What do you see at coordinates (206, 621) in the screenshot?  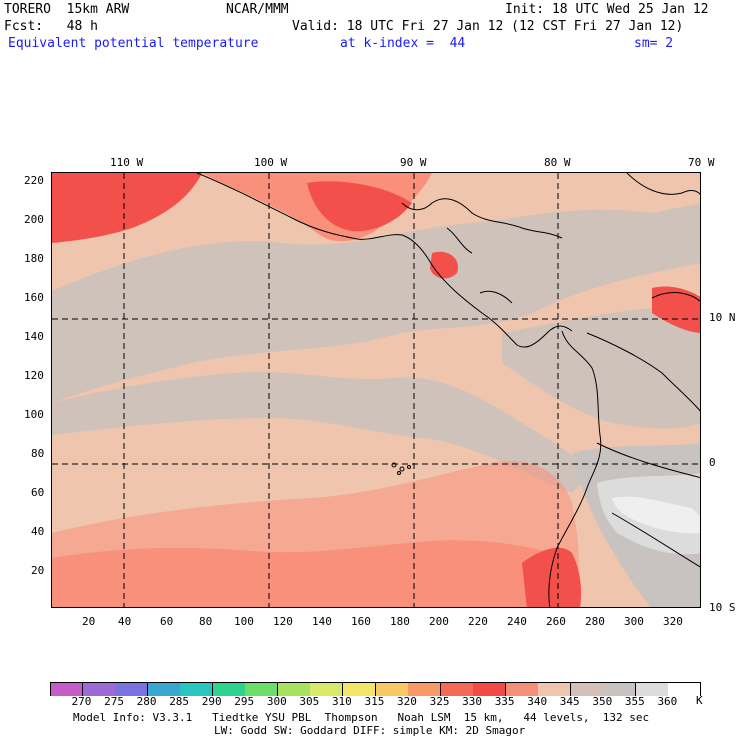 I see `x-tick-80: 80` at bounding box center [206, 621].